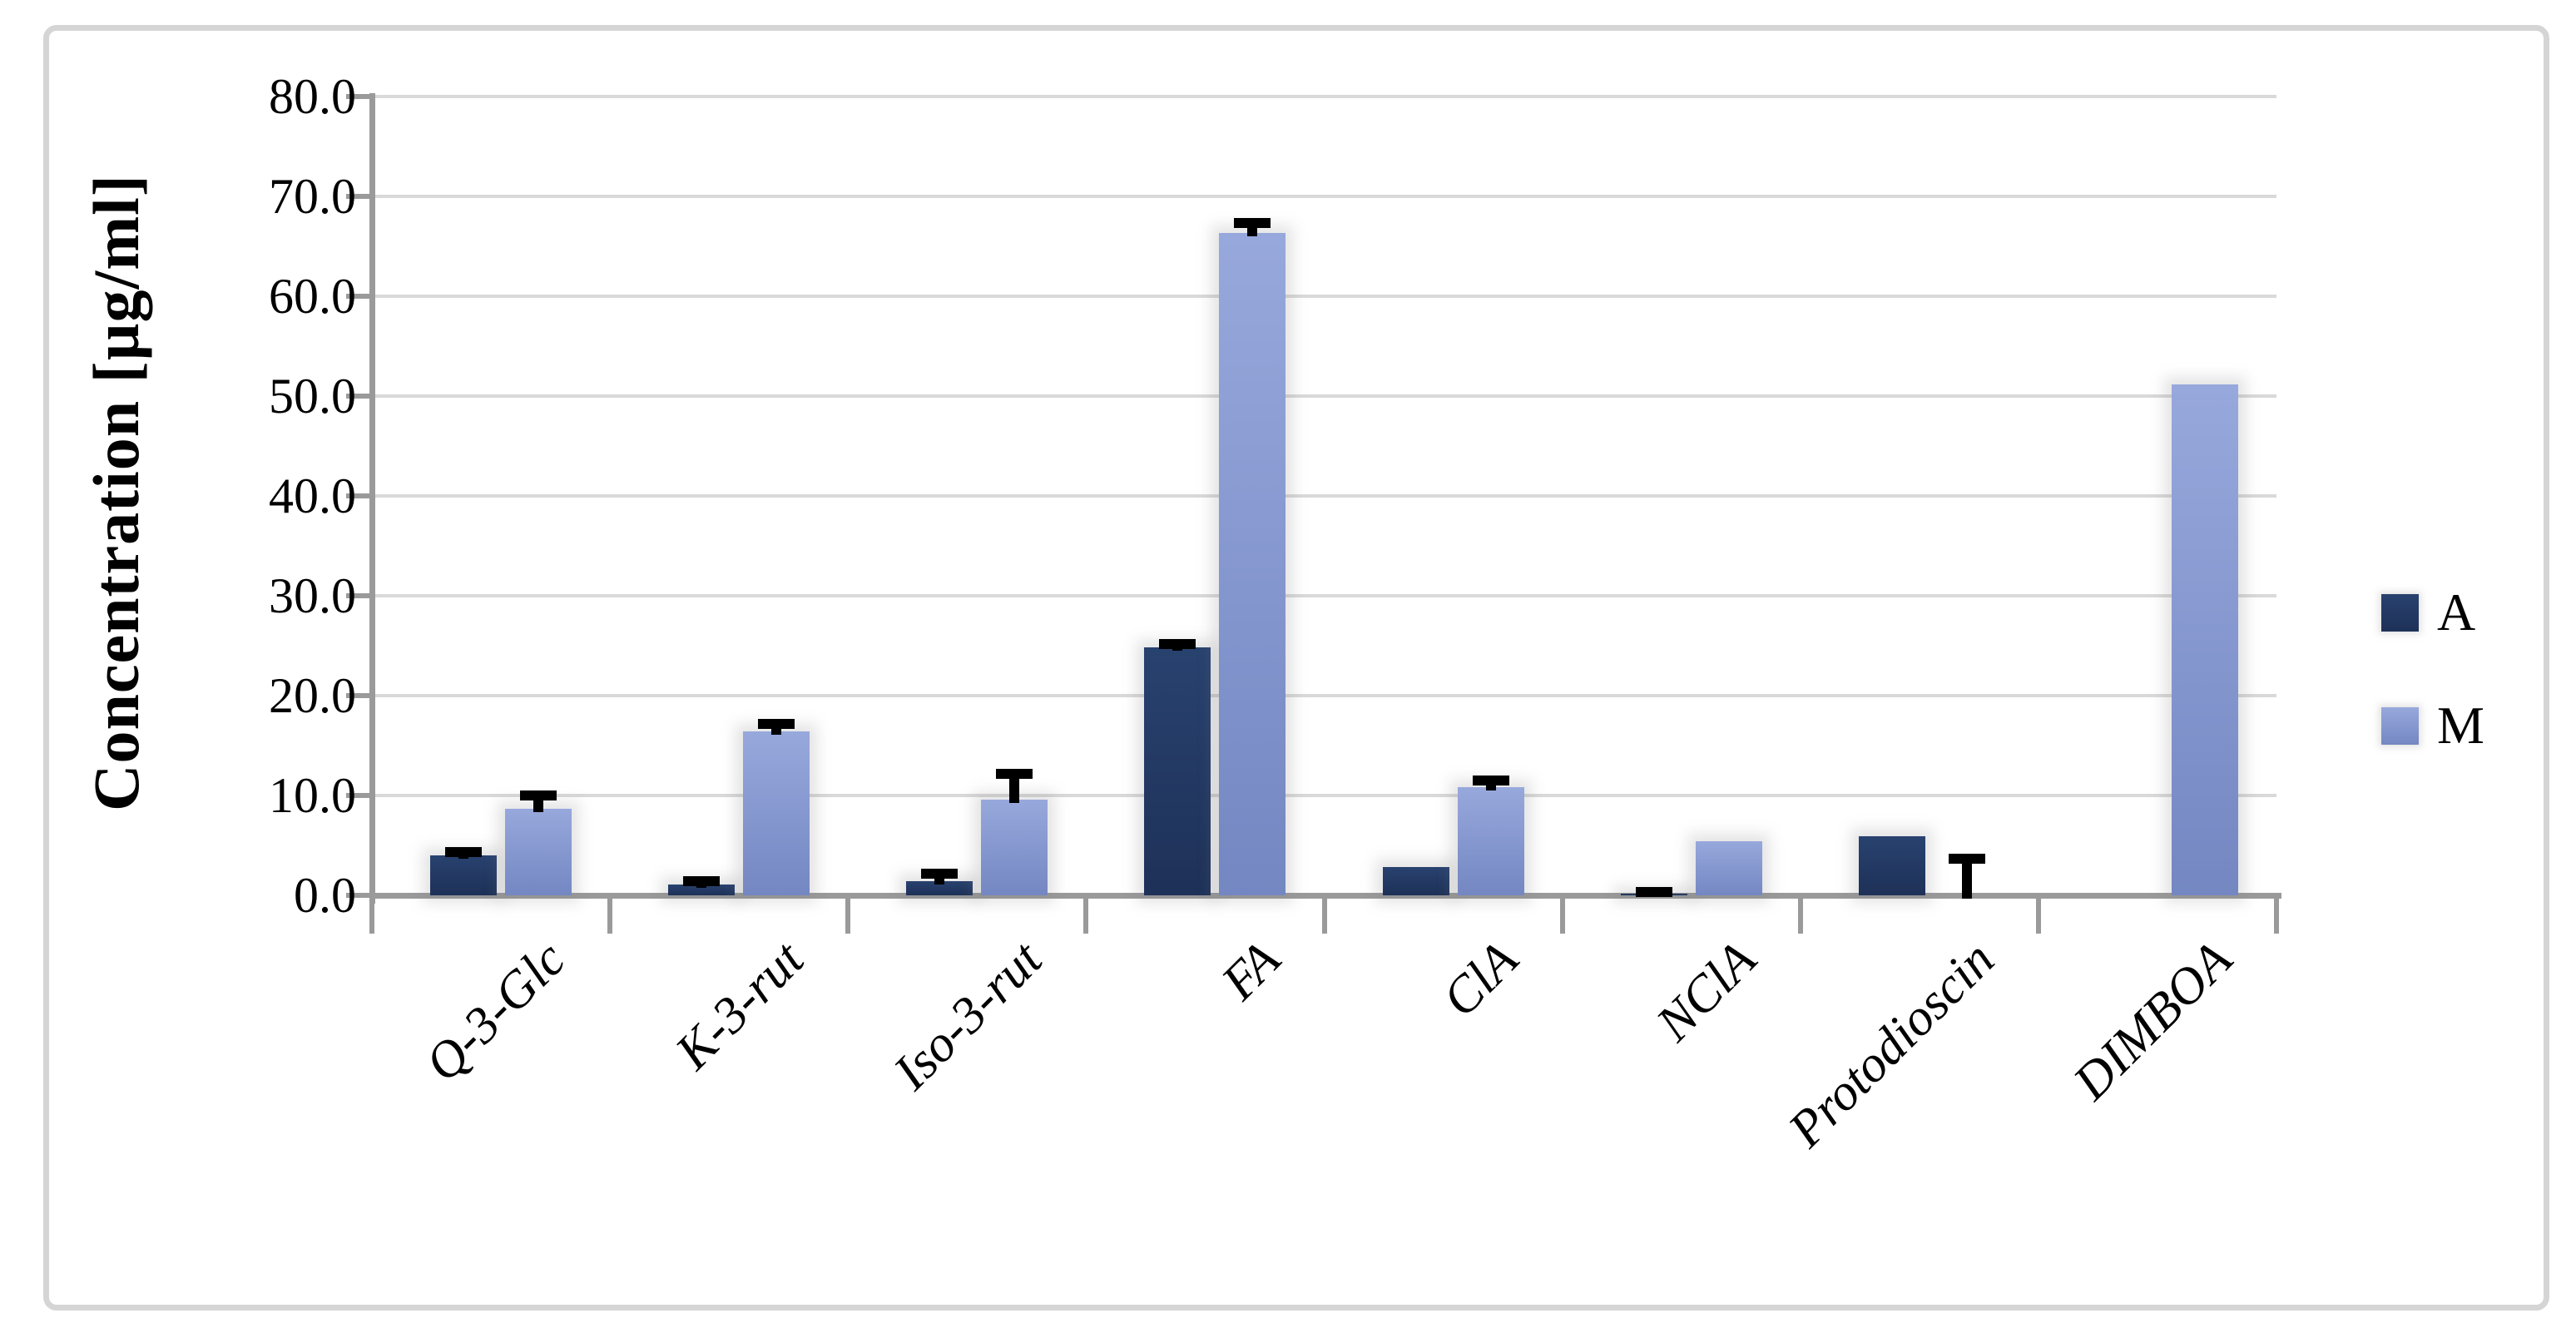  Describe the element at coordinates (312, 795) in the screenshot. I see `y-tick-label-10.0: 10.0` at that location.